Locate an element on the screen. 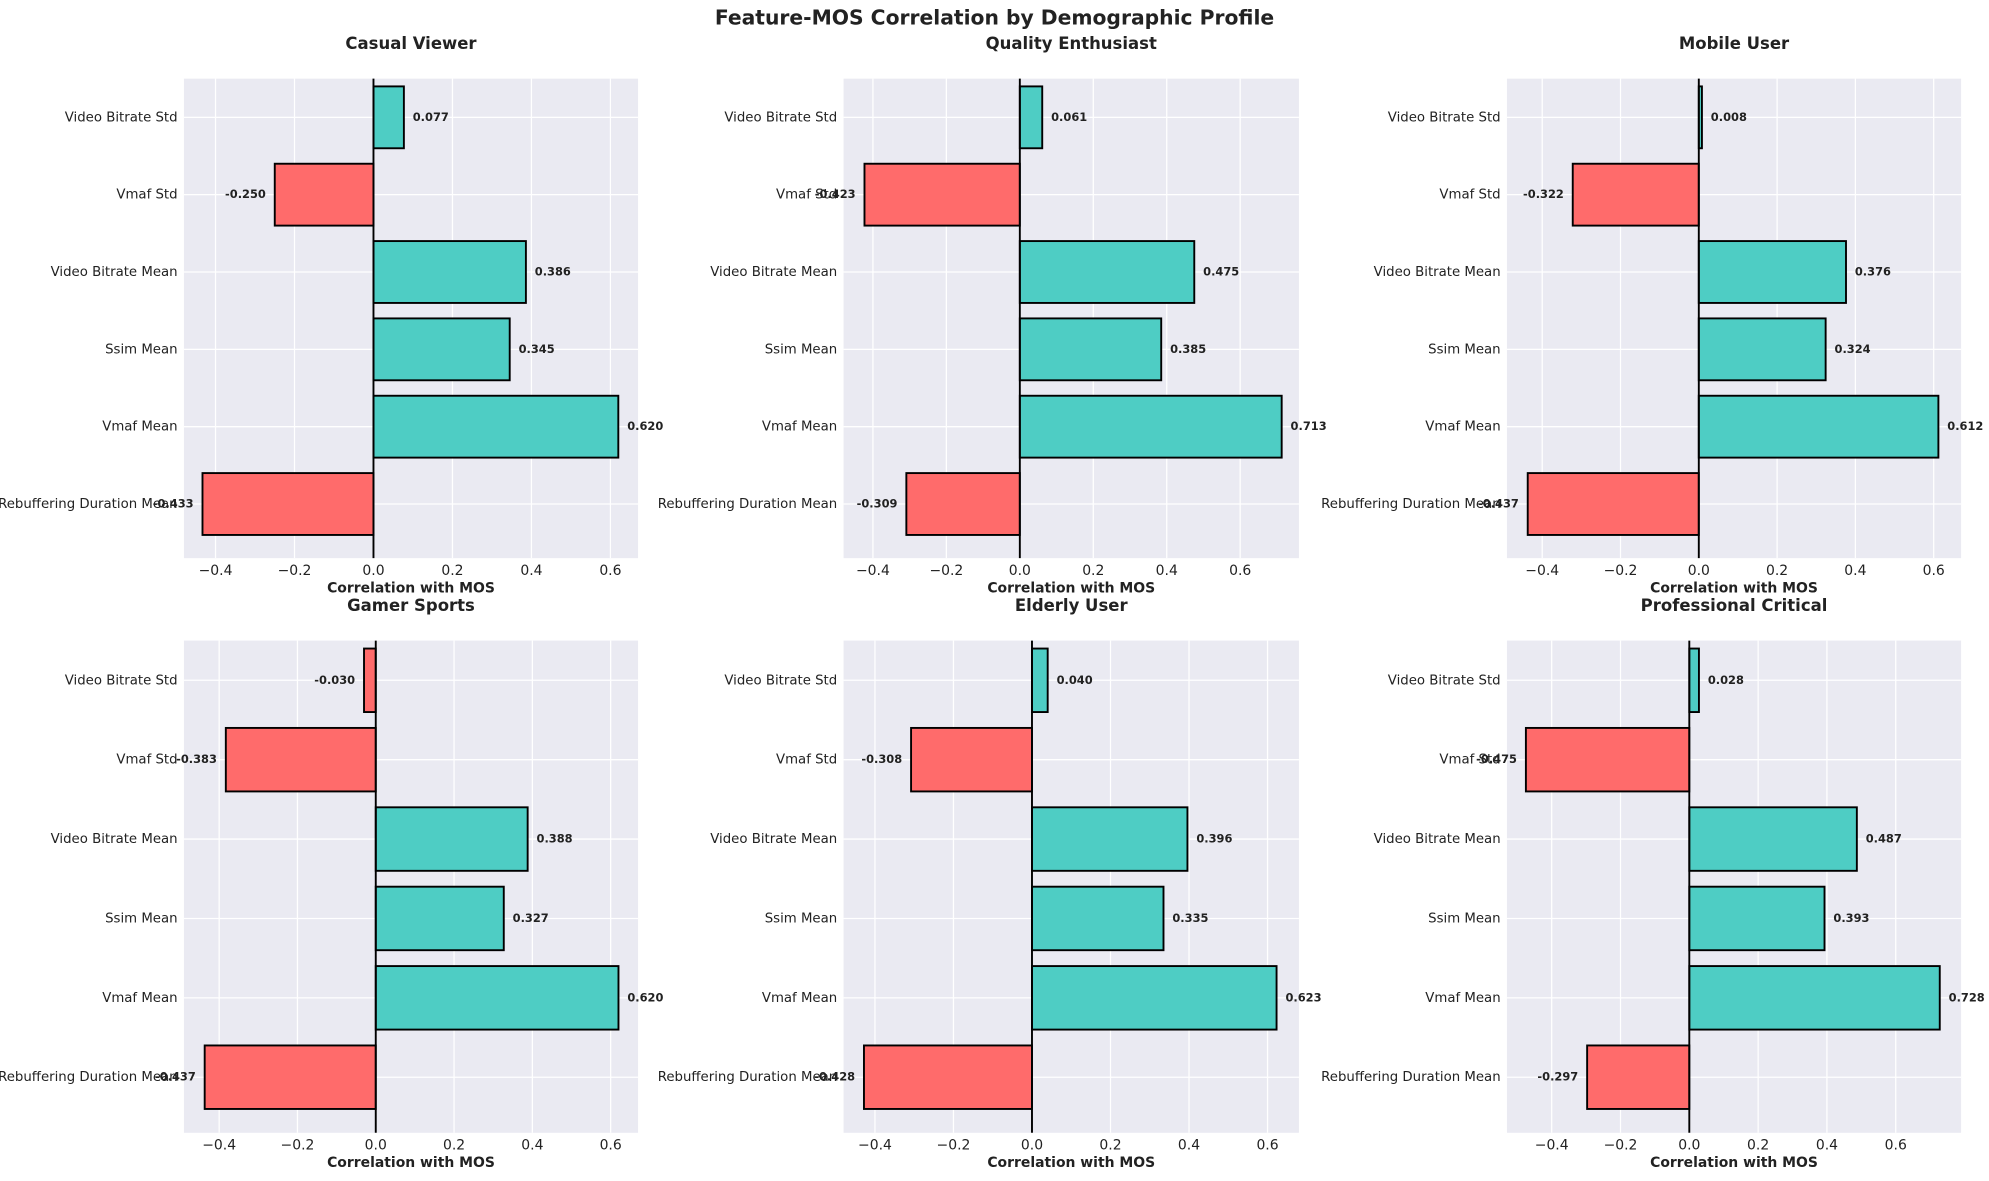  value-label: 0.620 is located at coordinates (645, 426).